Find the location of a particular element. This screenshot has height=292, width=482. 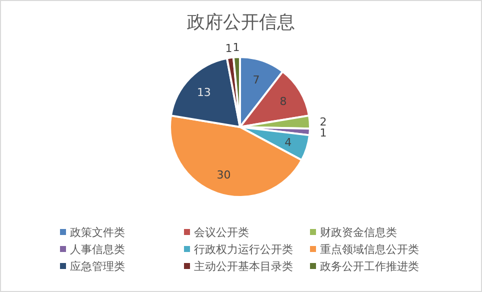

data-label: 30 is located at coordinates (223, 175).